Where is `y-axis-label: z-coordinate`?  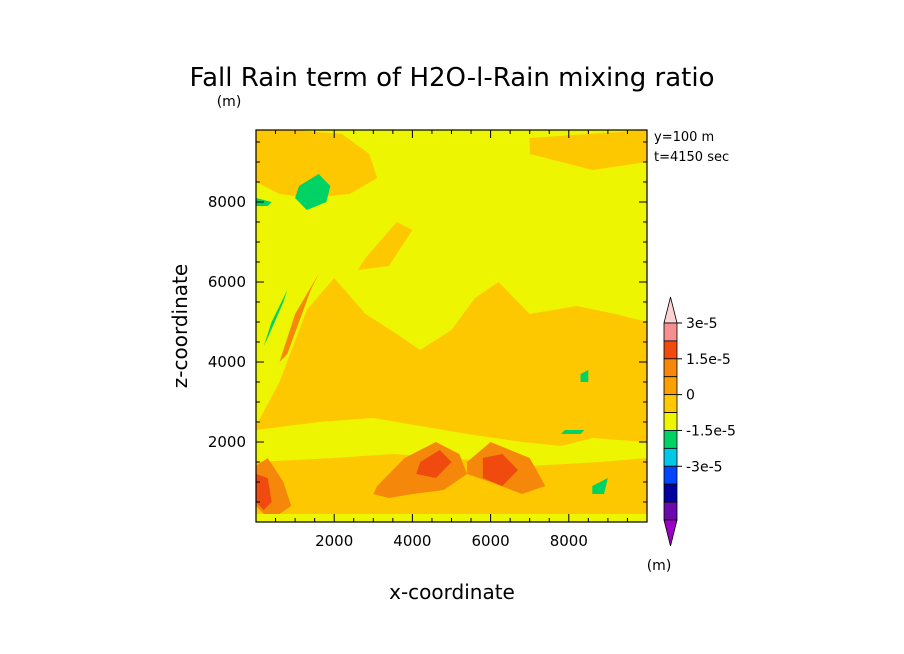
y-axis-label: z-coordinate is located at coordinates (180, 326).